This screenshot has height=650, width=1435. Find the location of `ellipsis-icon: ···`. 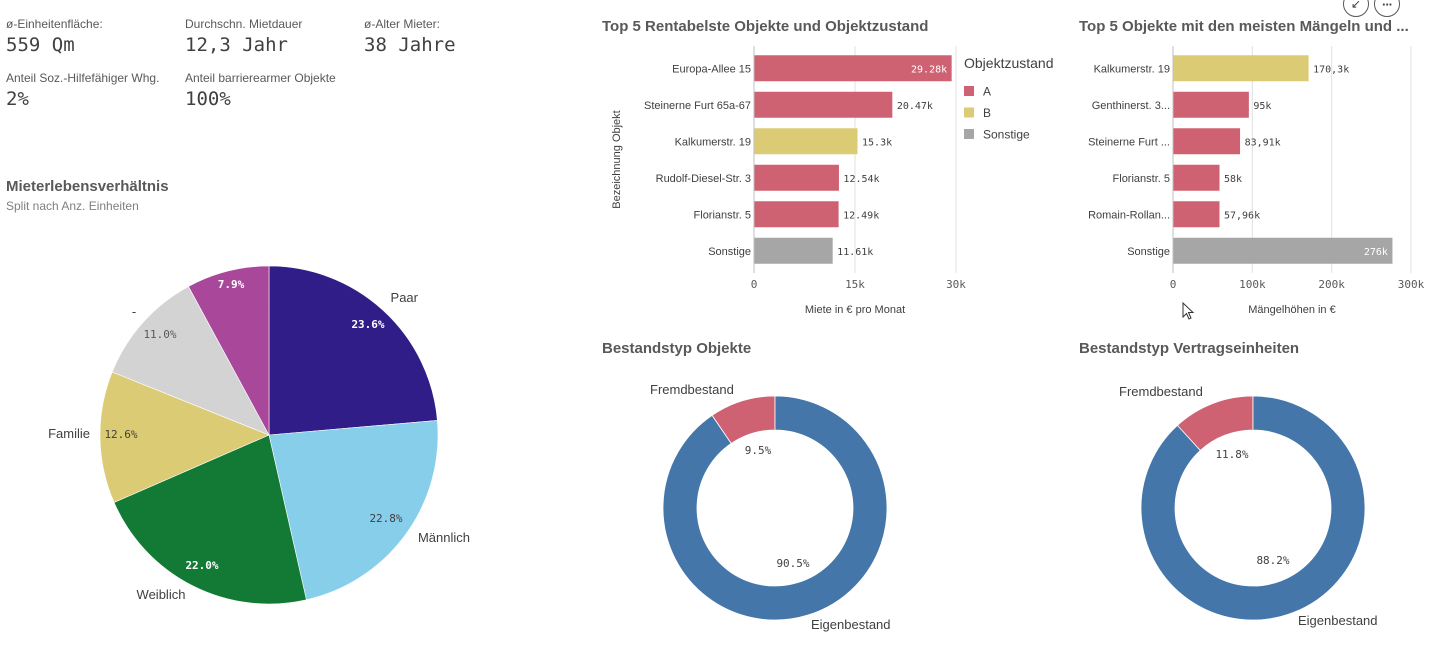

ellipsis-icon: ··· is located at coordinates (1387, 6).